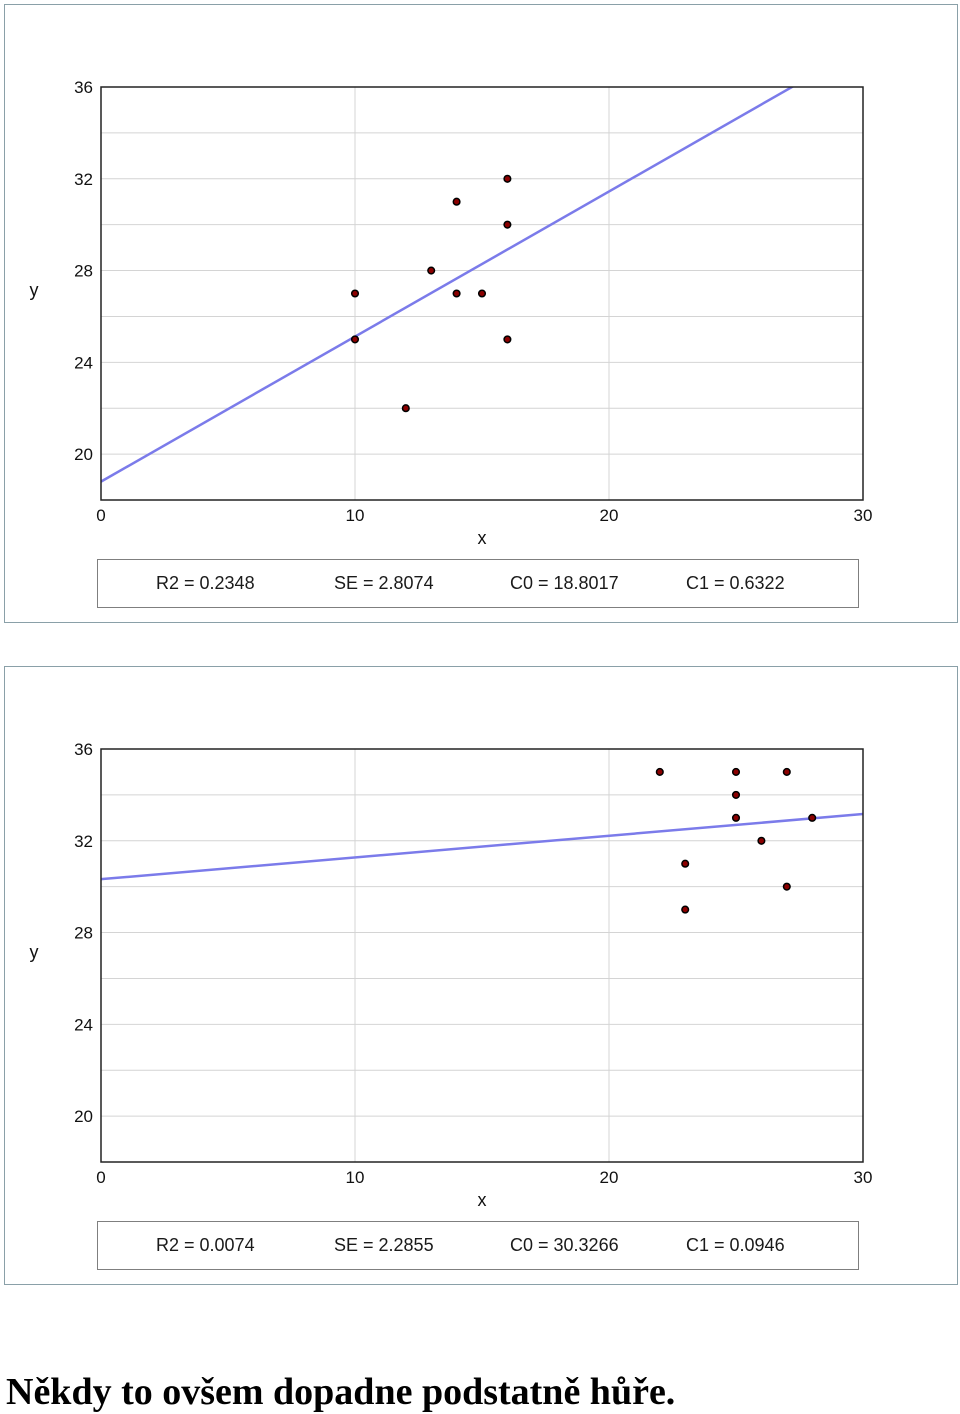 The height and width of the screenshot is (1414, 960). What do you see at coordinates (564, 1245) in the screenshot?
I see `c0-value: C0 = 30.3266` at bounding box center [564, 1245].